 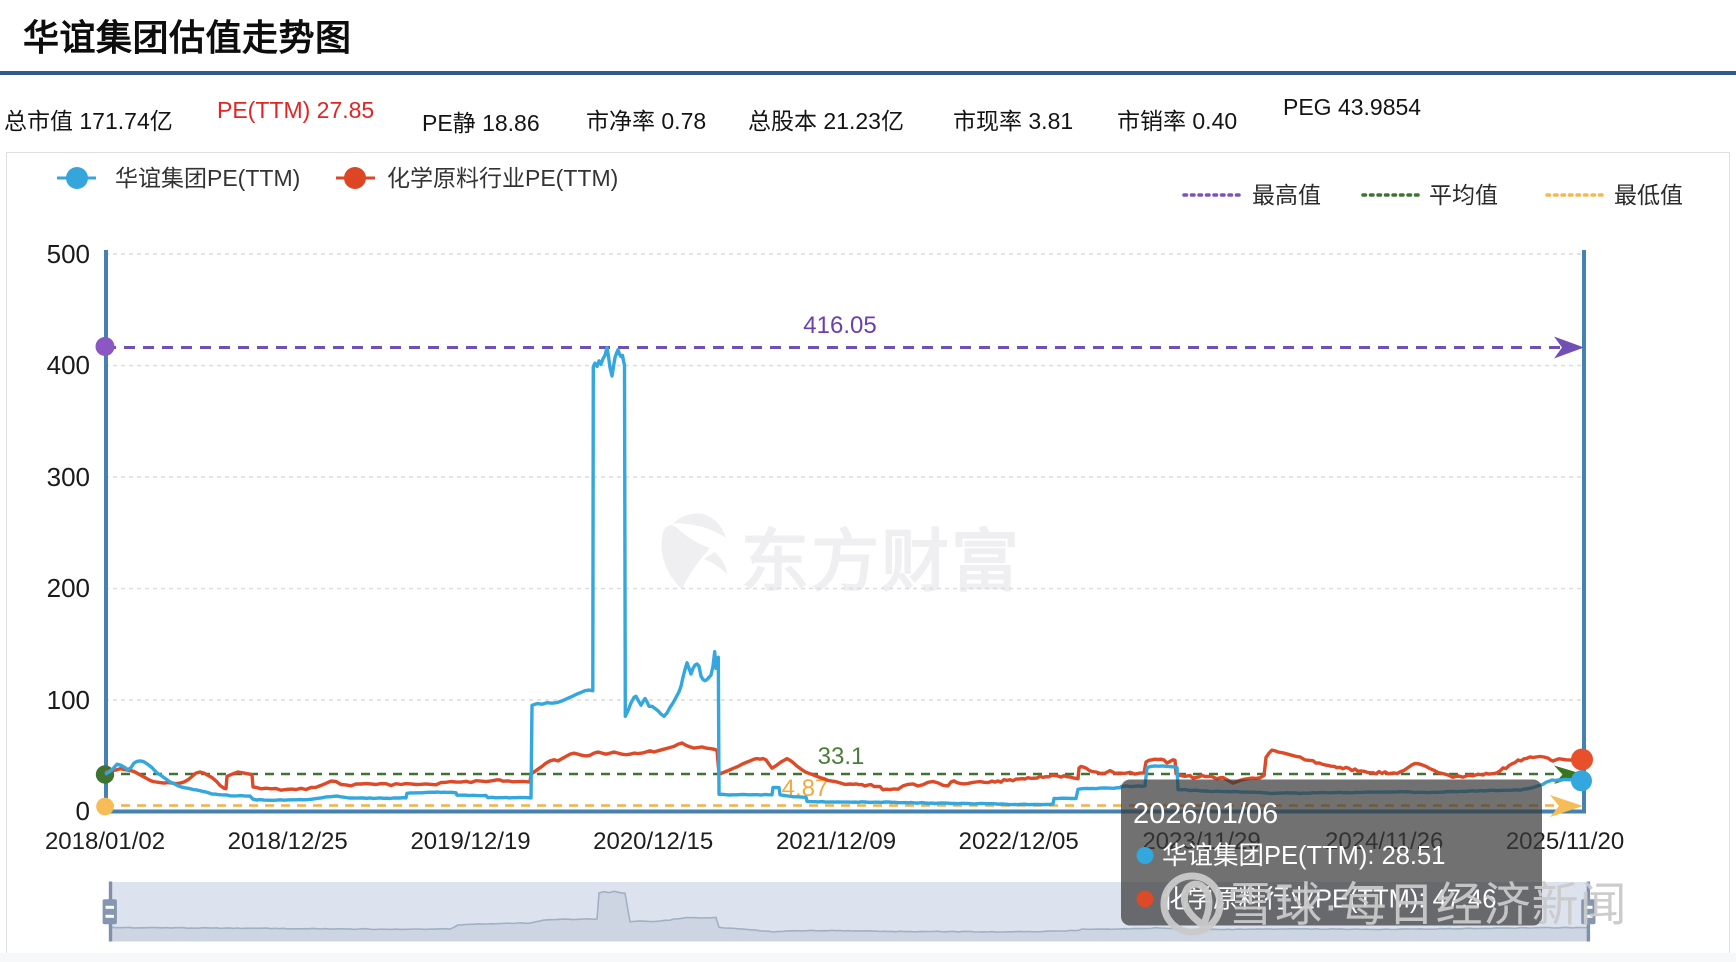 What do you see at coordinates (1205, 814) in the screenshot?
I see `svg-text: 2026/01/06` at bounding box center [1205, 814].